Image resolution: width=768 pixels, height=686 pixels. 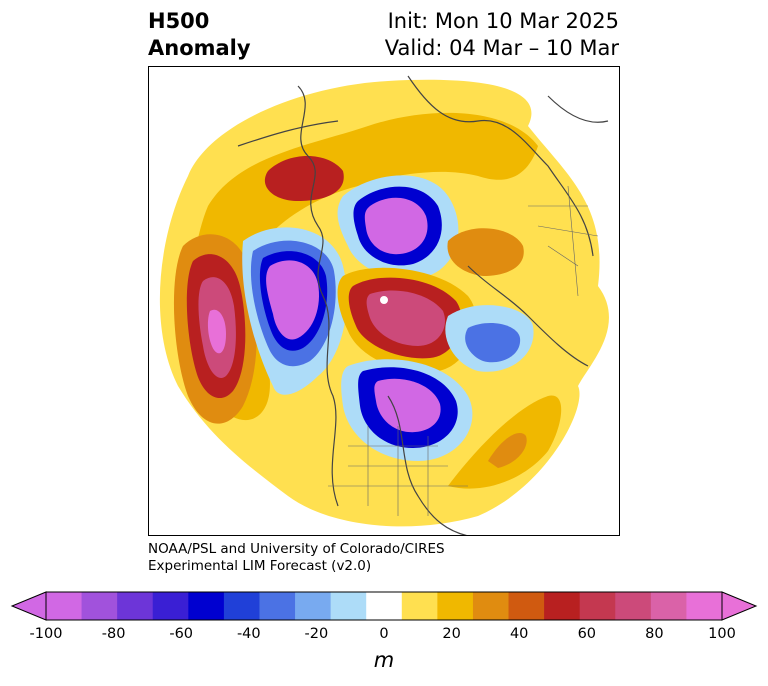 I want to click on colorbar-tick-label: 100, so click(x=722, y=634).